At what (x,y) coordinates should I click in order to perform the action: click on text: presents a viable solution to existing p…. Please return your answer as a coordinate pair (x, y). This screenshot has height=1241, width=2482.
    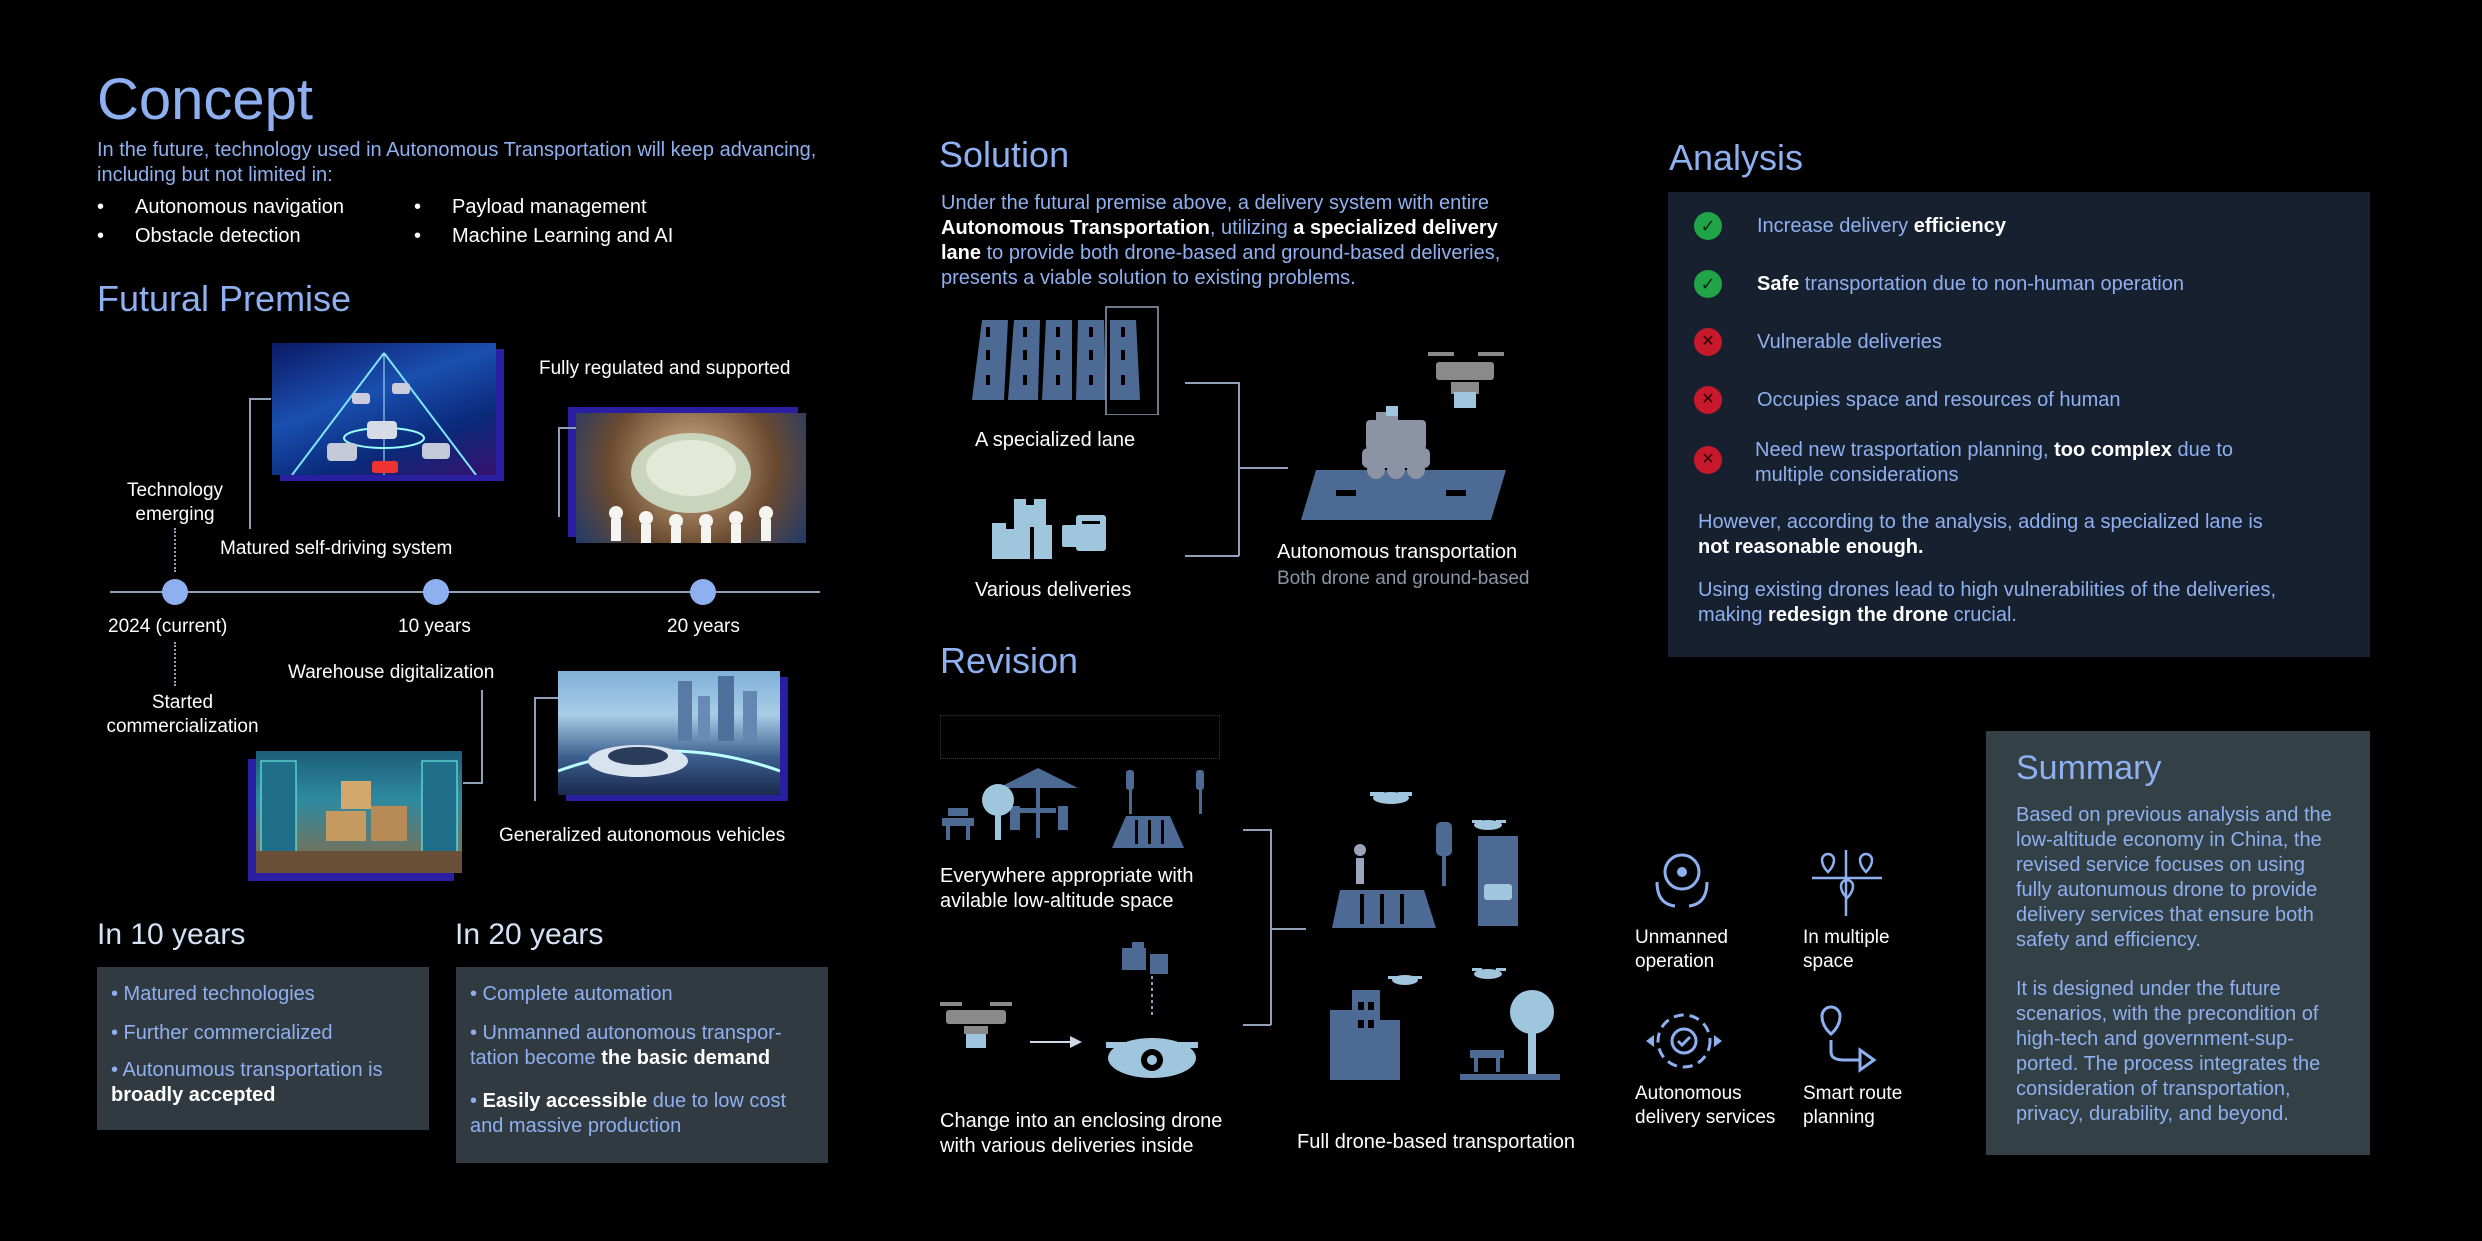
    Looking at the image, I should click on (1148, 278).